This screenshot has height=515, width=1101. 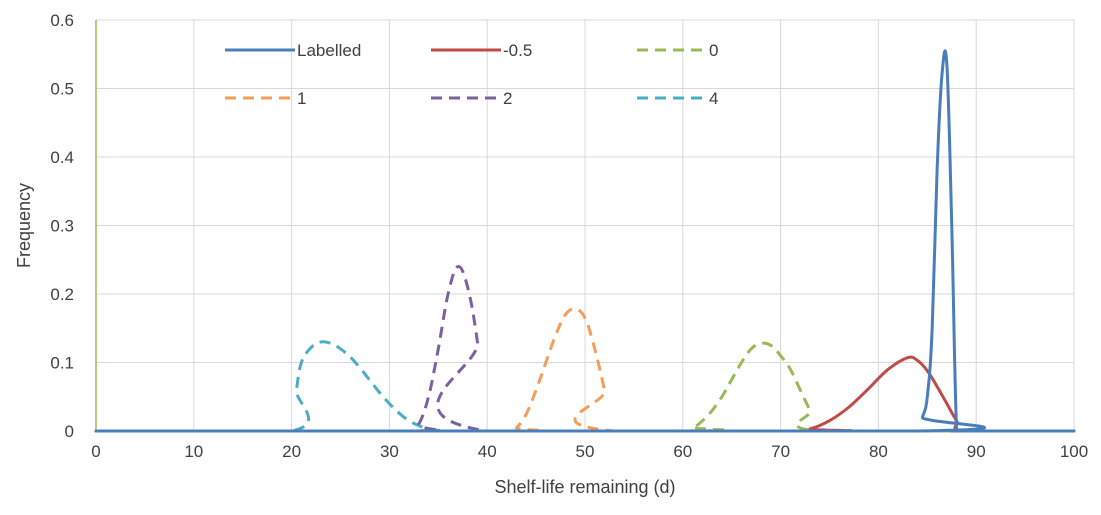 I want to click on y-tick-label: 0.4, so click(x=62, y=157).